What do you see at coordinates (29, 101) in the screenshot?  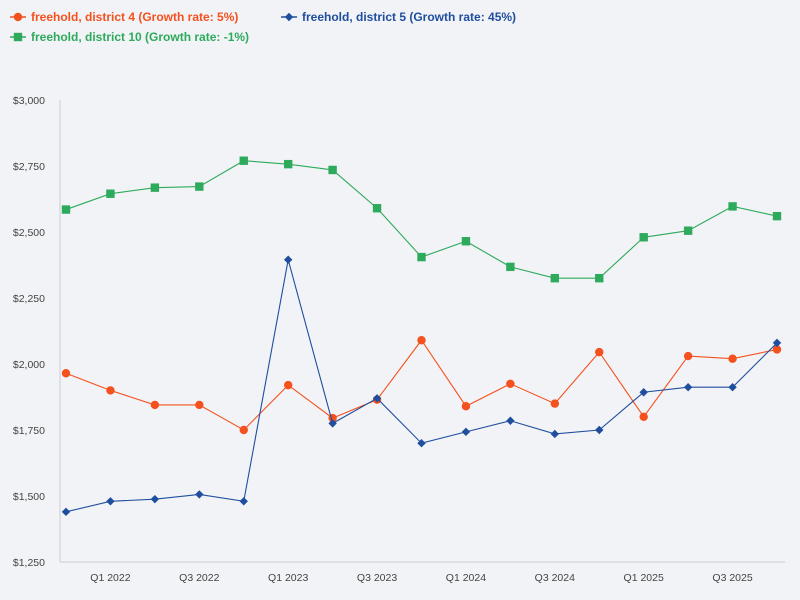 I see `y-tick-label: $3,000` at bounding box center [29, 101].